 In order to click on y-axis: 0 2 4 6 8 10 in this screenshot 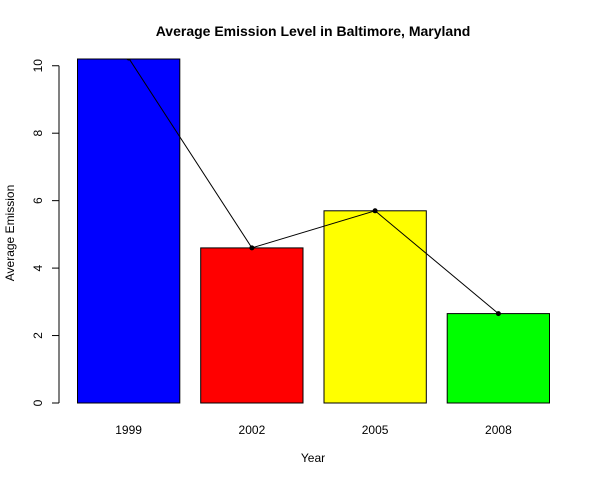, I will do `click(45, 232)`.